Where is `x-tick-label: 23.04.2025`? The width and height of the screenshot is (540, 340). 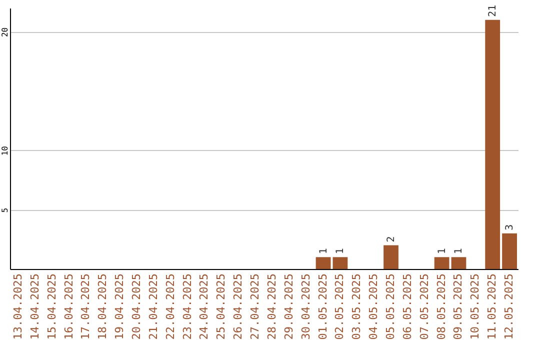
x-tick-label: 23.04.2025 is located at coordinates (187, 307).